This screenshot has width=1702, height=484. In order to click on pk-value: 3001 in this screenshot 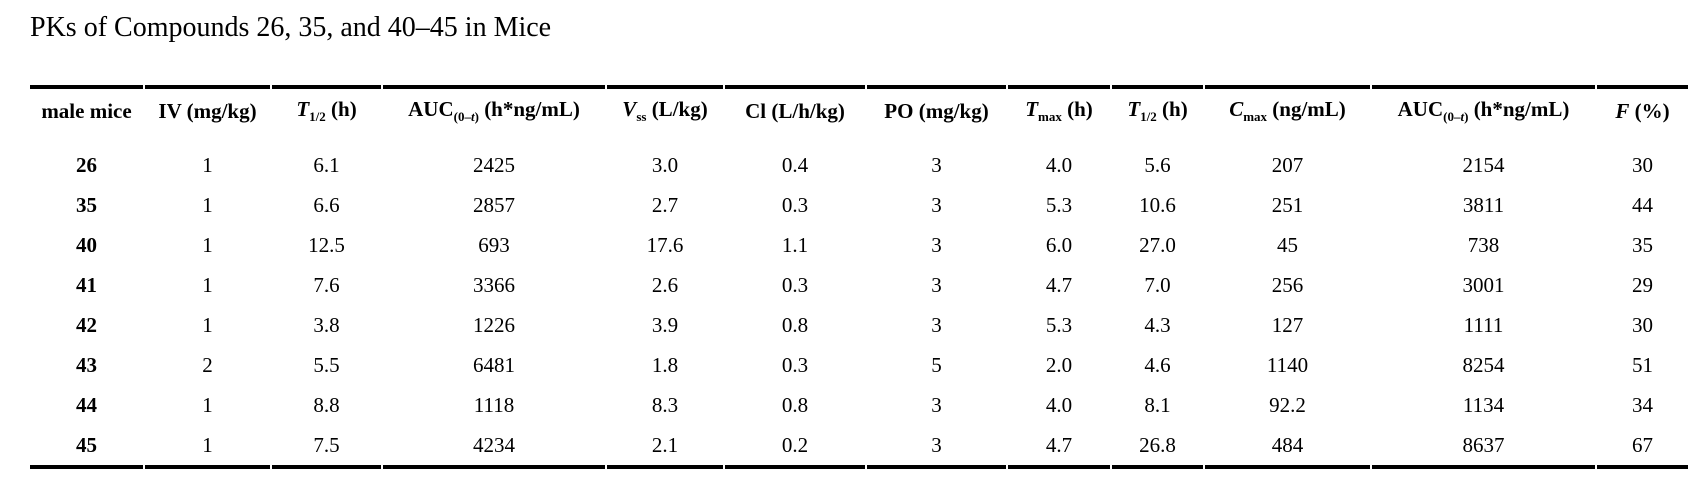, I will do `click(1483, 284)`.